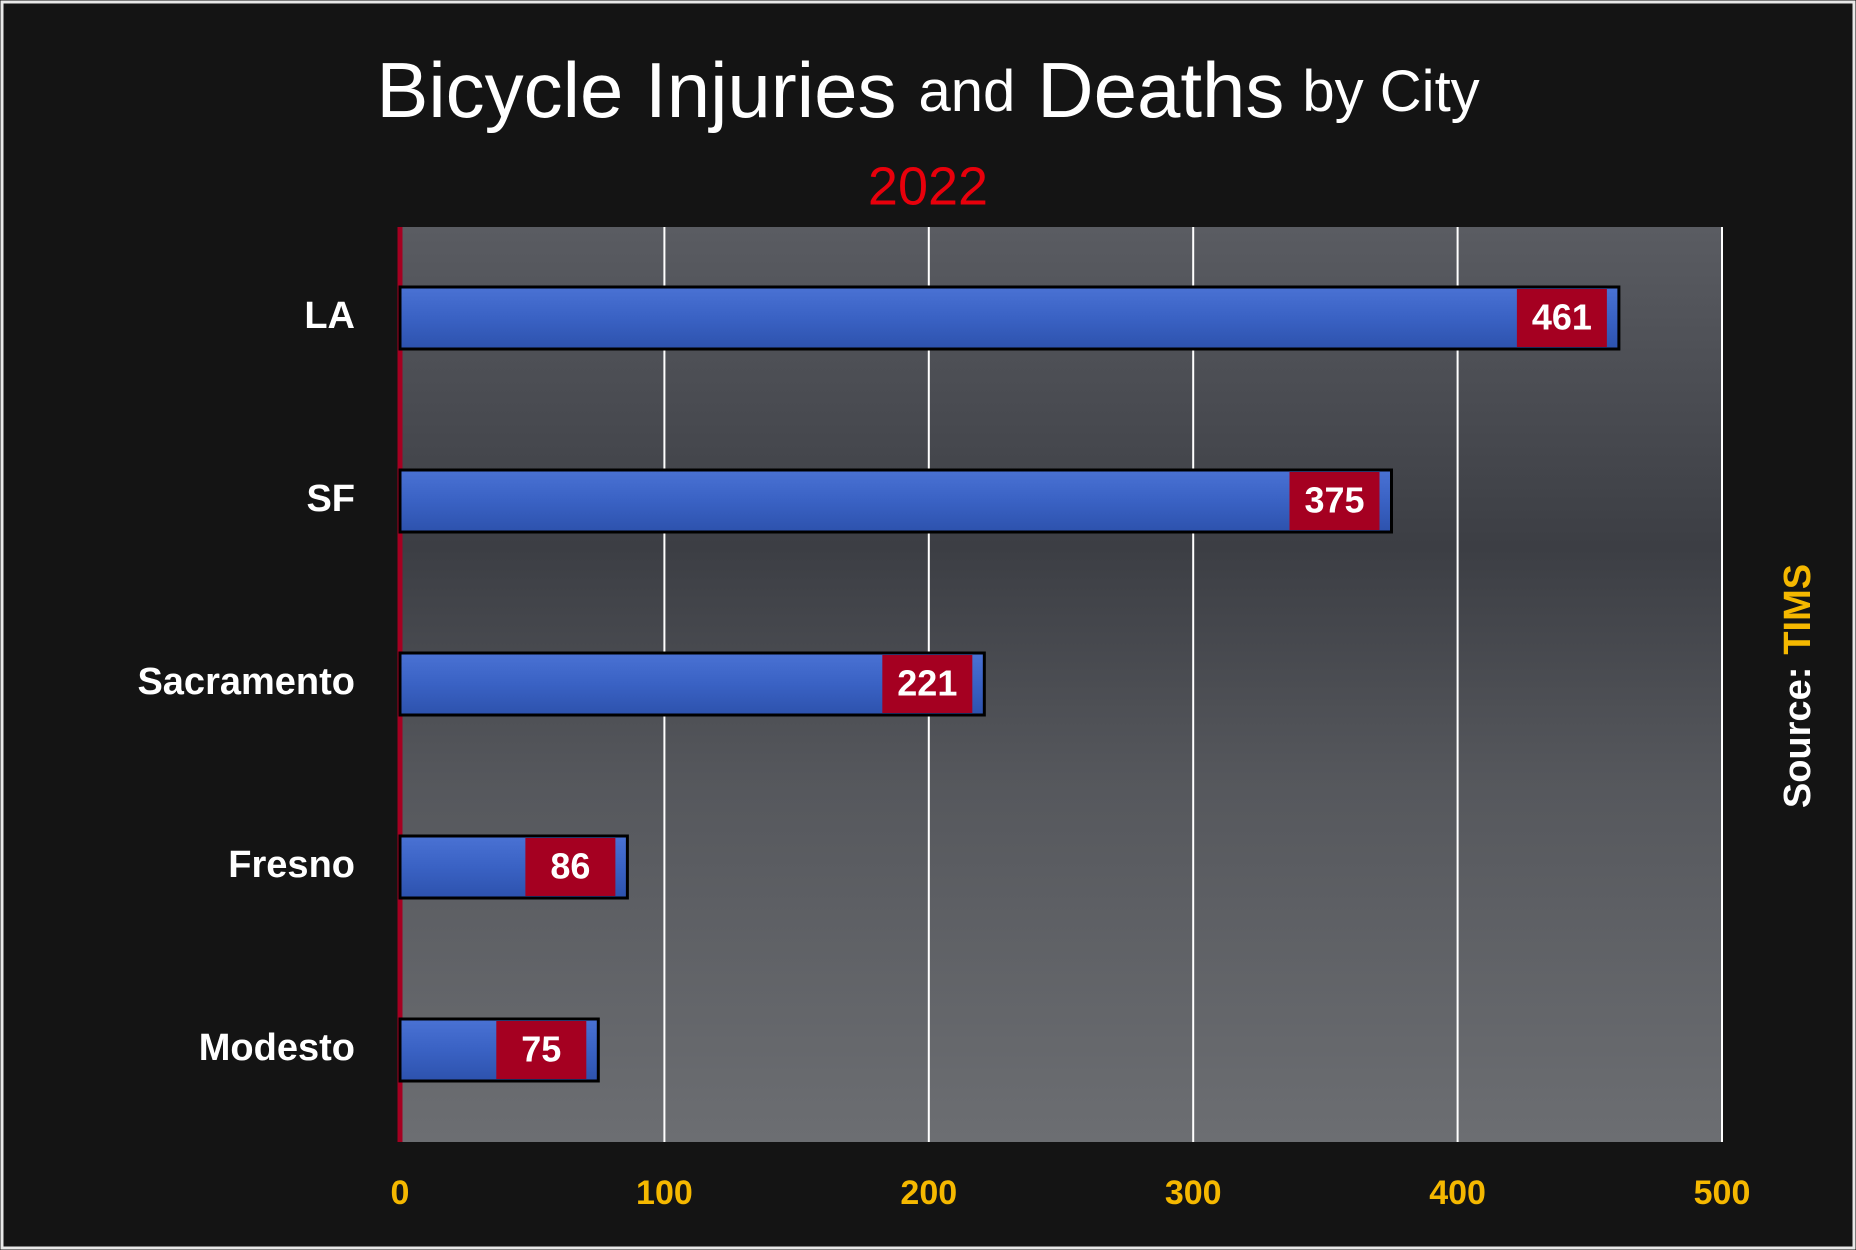 The height and width of the screenshot is (1250, 1856). Describe the element at coordinates (928, 1193) in the screenshot. I see `x-tick-label: 200` at that location.